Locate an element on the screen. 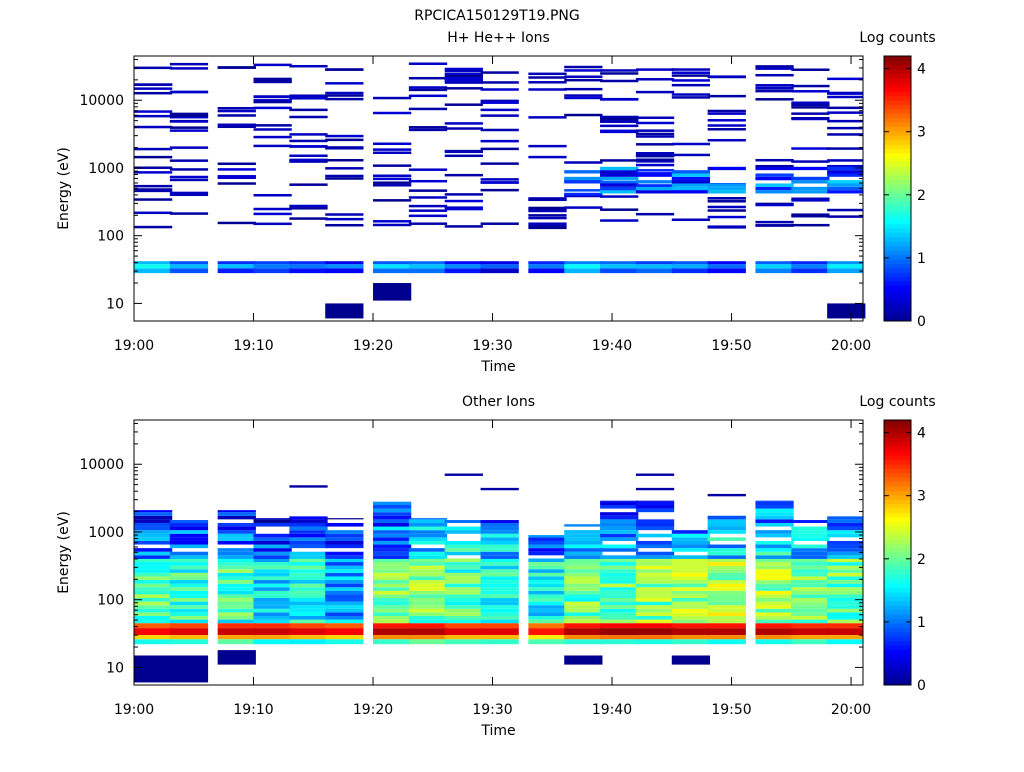 Image resolution: width=1024 pixels, height=772 pixels. y-tick-label: 100 is located at coordinates (110, 601).